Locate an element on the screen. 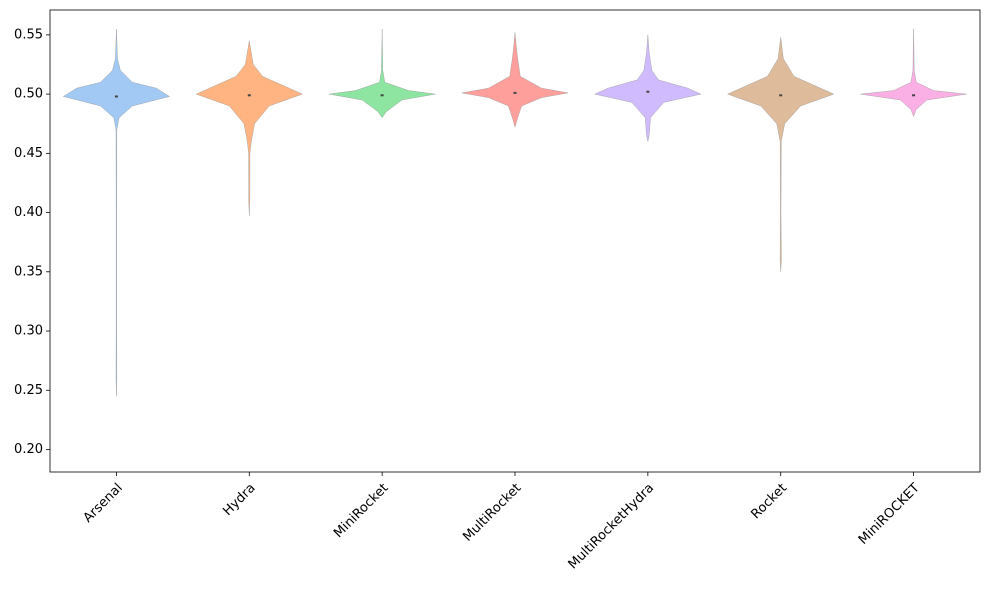  x-tick-label: Rocket is located at coordinates (769, 502).